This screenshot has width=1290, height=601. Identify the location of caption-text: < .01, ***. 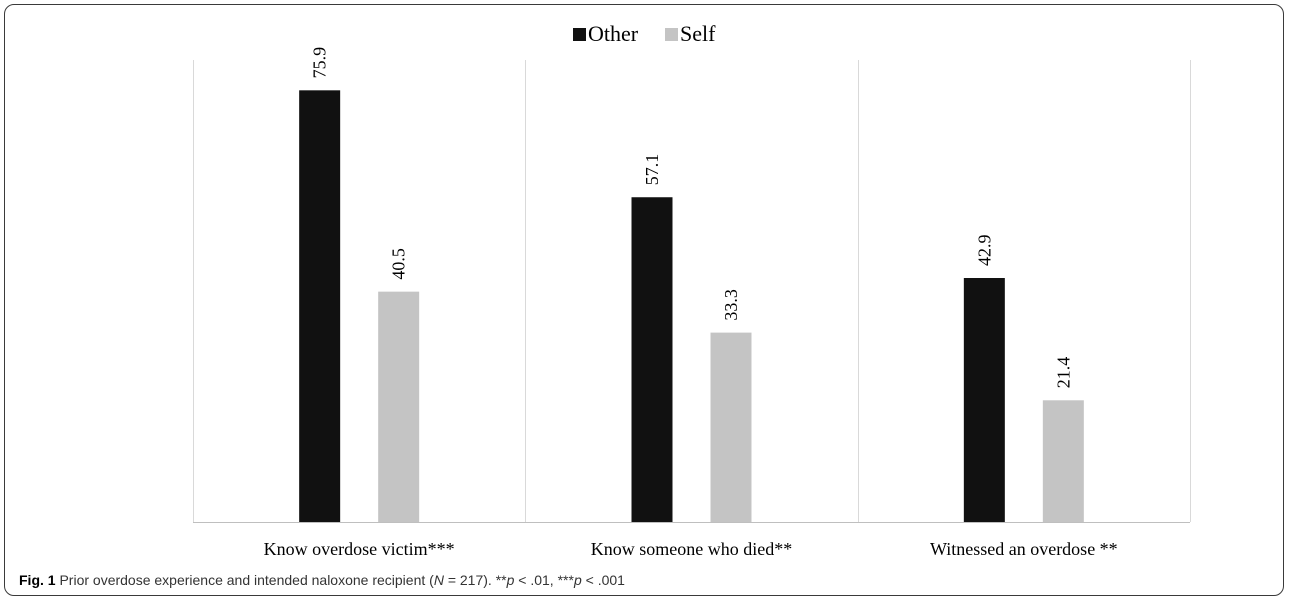
(544, 580).